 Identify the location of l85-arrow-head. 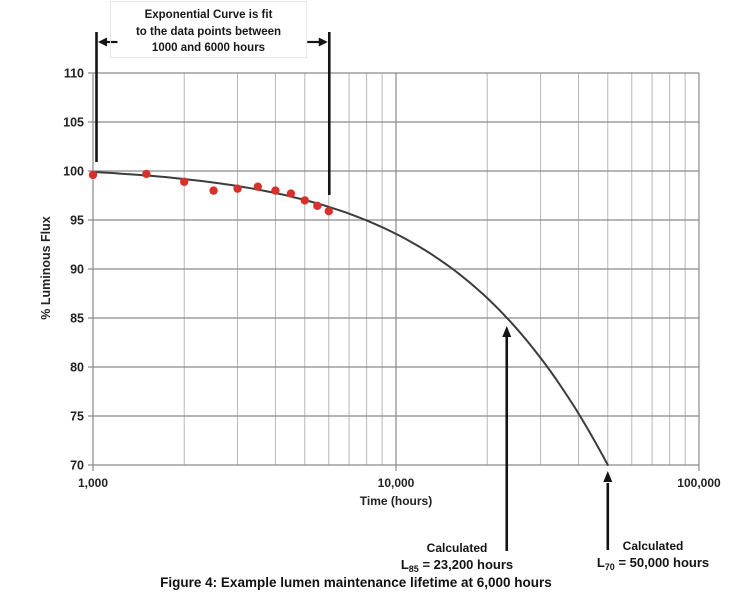
(507, 331).